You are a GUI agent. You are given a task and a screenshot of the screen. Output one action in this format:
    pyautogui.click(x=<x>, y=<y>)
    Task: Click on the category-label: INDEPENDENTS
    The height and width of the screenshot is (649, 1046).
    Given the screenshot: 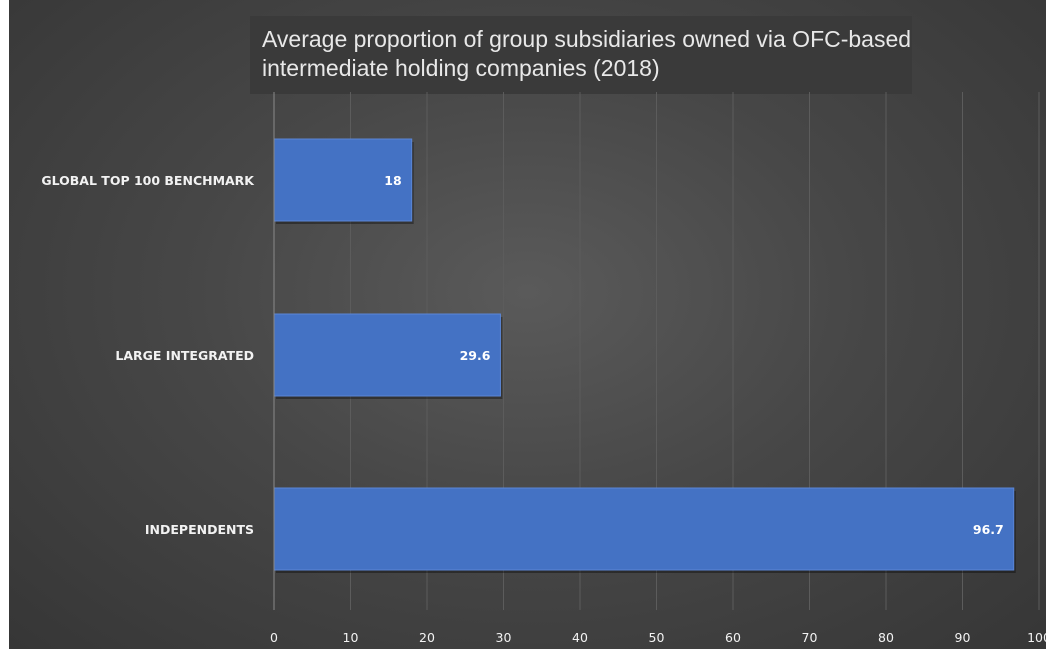 What is the action you would take?
    pyautogui.click(x=199, y=529)
    